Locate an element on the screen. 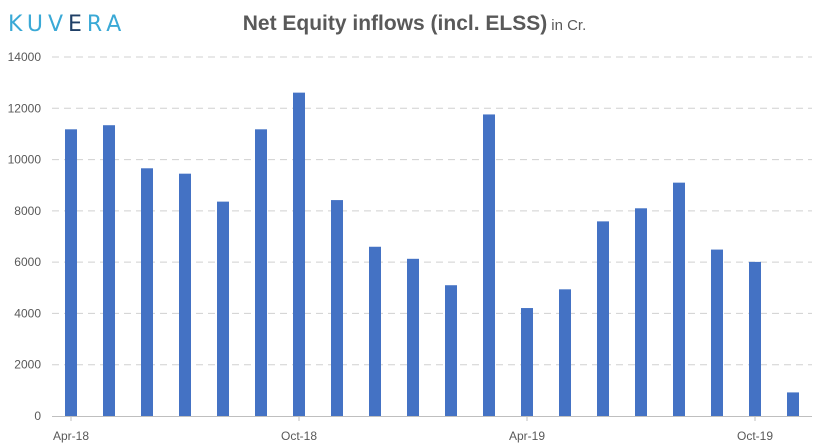 Image resolution: width=829 pixels, height=448 pixels. logo-text-part1: KUV is located at coordinates (38, 24).